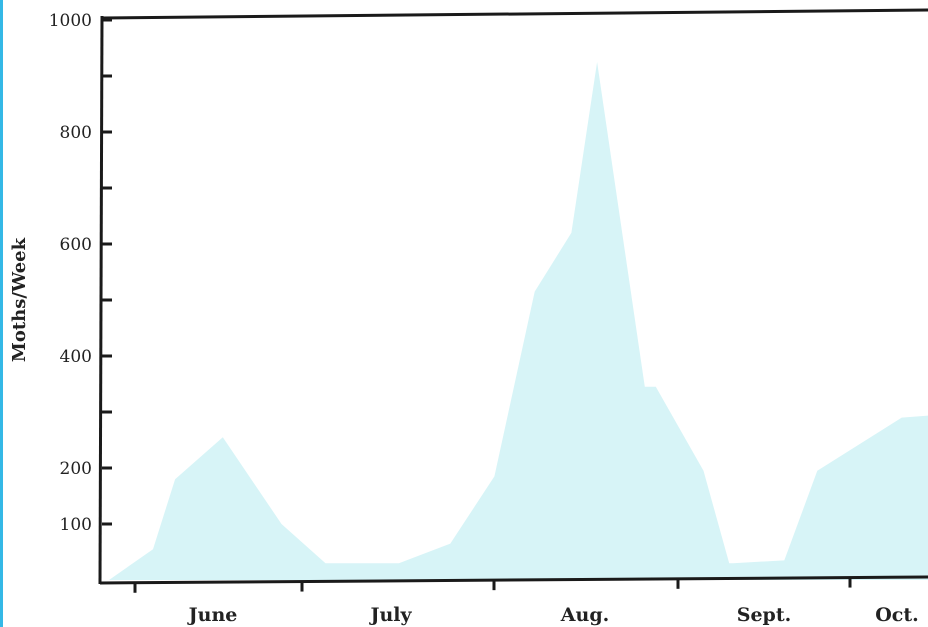 This screenshot has height=627, width=928. I want to click on x-month-label-2: Aug., so click(584, 615).